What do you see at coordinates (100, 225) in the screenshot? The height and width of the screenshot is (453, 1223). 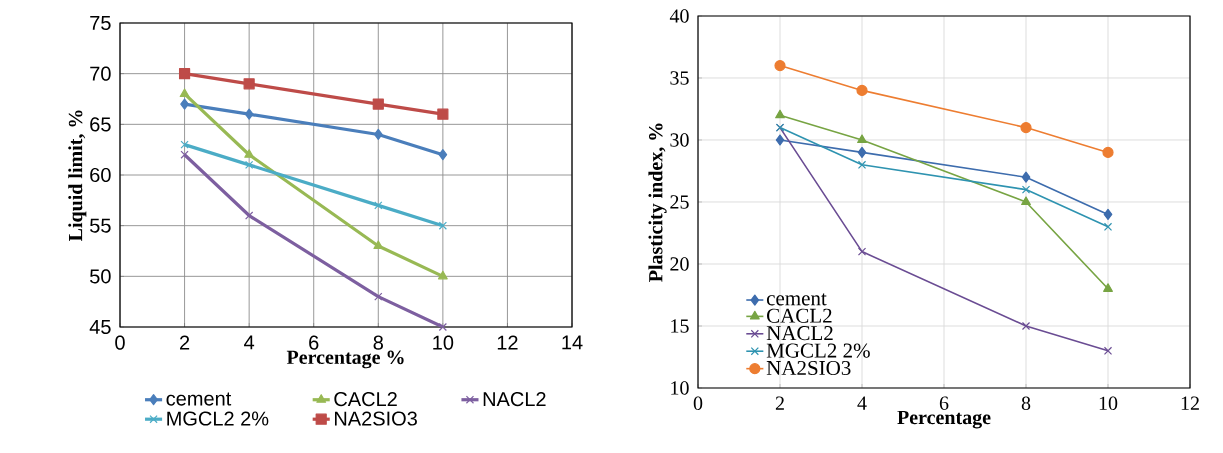 I see `y-tick-label: 55` at bounding box center [100, 225].